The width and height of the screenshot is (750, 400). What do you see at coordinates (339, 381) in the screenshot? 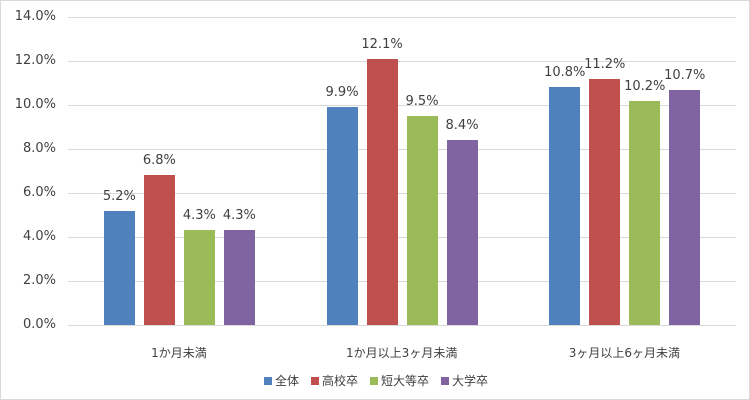
I see `legend-label: 高校卒` at bounding box center [339, 381].